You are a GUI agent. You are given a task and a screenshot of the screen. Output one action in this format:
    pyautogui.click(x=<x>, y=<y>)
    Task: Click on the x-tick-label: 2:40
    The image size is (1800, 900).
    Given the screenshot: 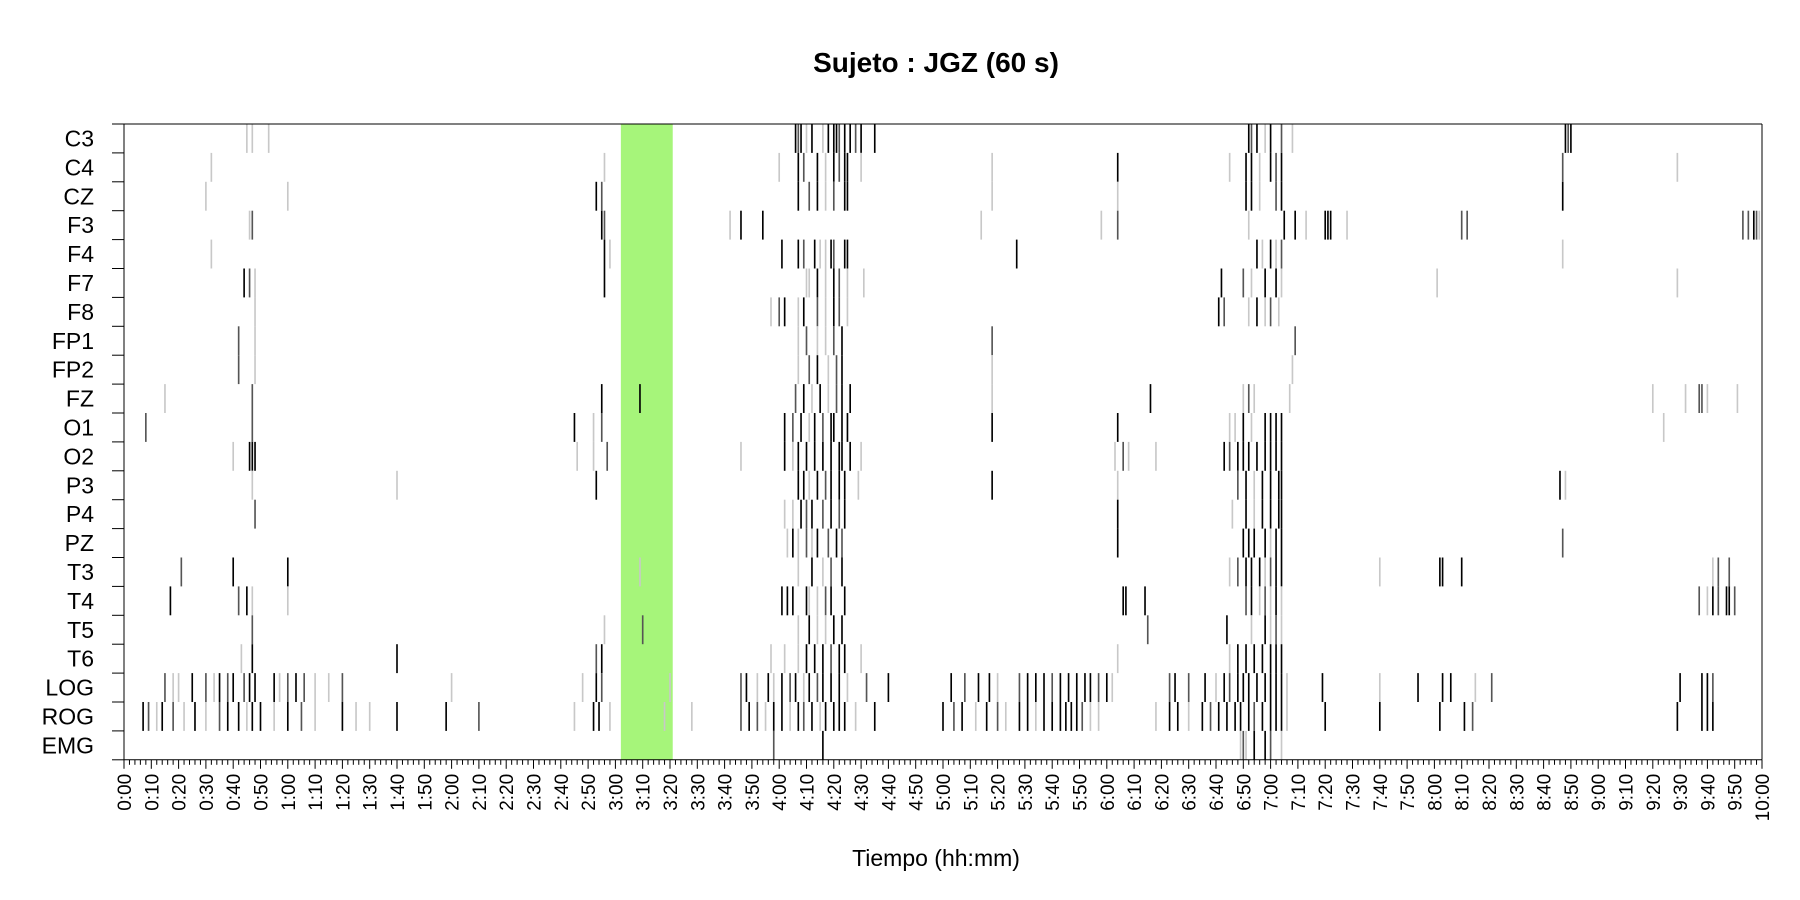 What is the action you would take?
    pyautogui.click(x=562, y=792)
    